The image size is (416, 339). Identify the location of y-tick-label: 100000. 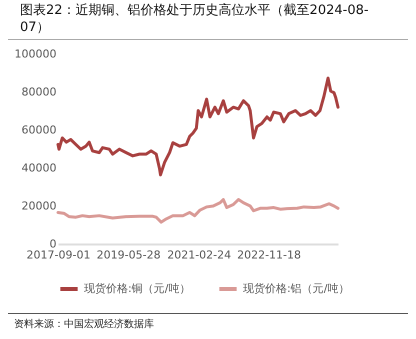
(35, 54).